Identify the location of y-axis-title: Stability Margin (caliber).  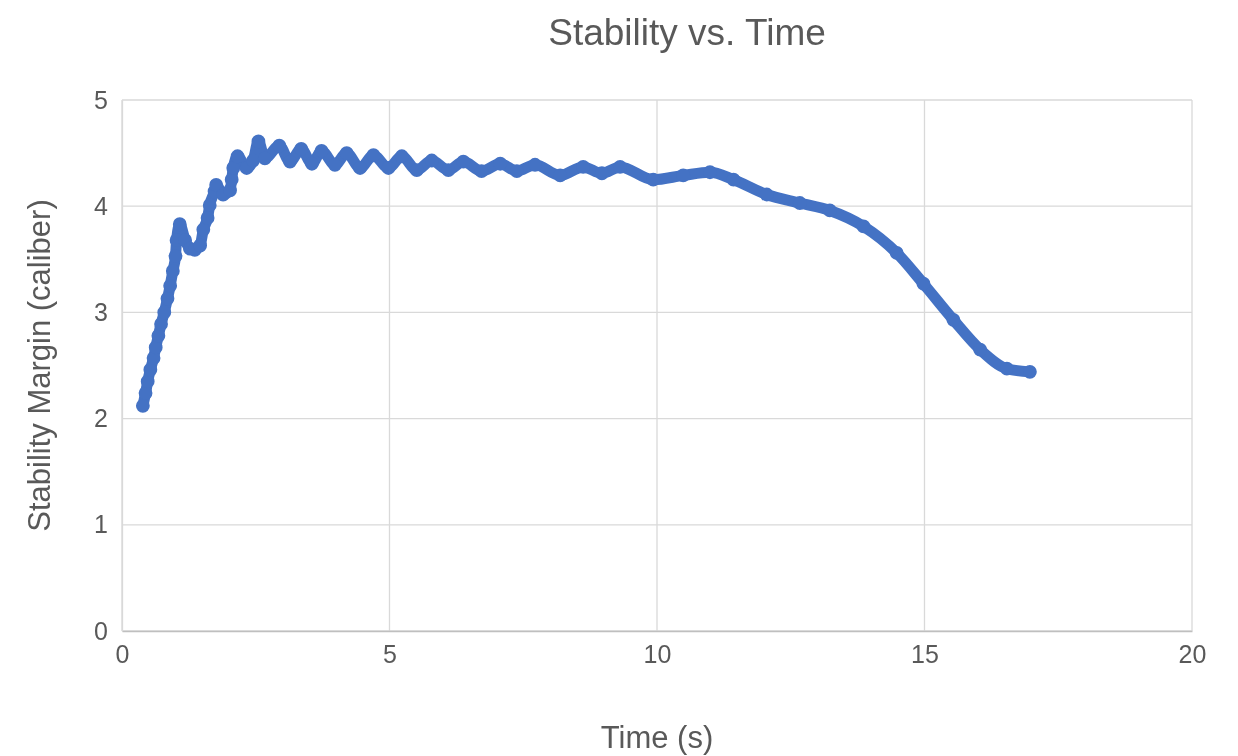
(39, 365).